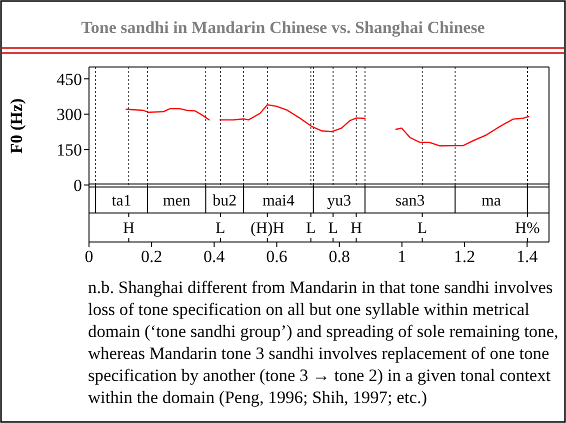 The image size is (566, 423). What do you see at coordinates (215, 256) in the screenshot?
I see `x-tick-label: 0.4` at bounding box center [215, 256].